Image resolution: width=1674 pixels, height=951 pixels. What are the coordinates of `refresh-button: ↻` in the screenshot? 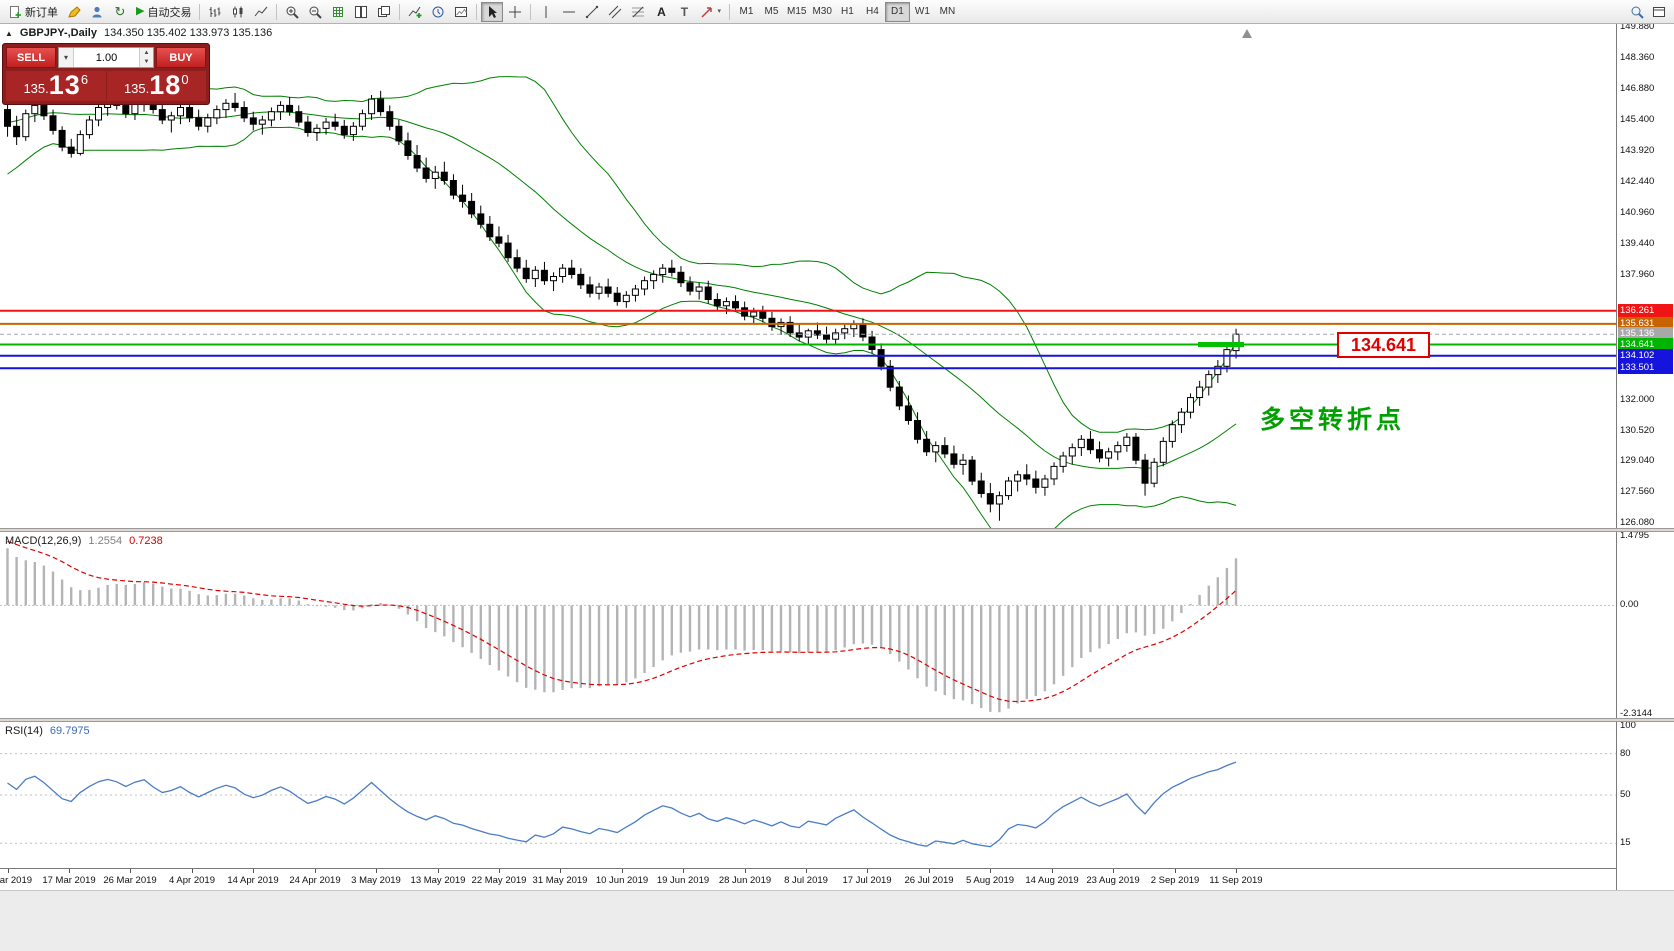 It's located at (120, 12).